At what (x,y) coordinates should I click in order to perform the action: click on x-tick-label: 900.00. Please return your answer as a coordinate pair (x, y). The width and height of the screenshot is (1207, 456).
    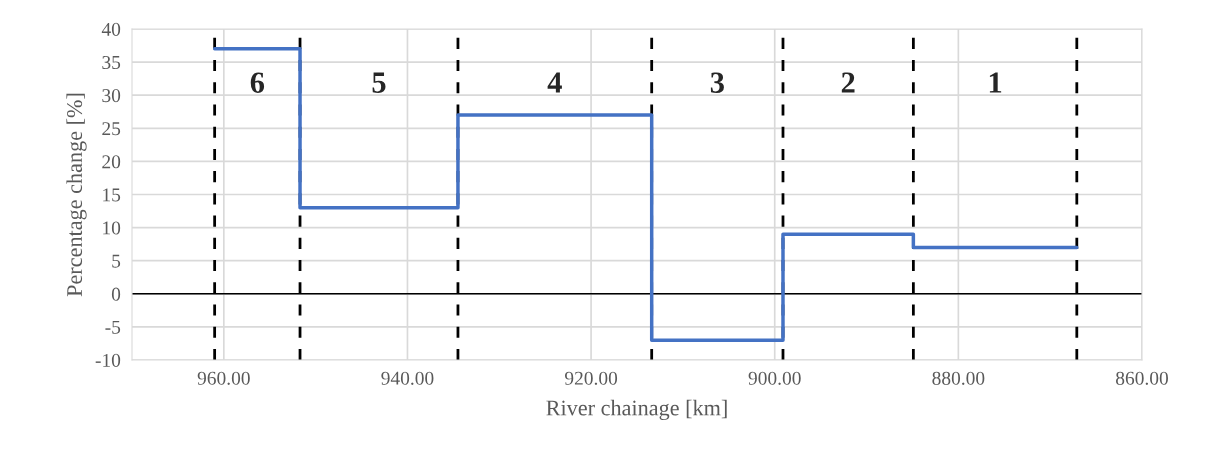
    Looking at the image, I should click on (774, 378).